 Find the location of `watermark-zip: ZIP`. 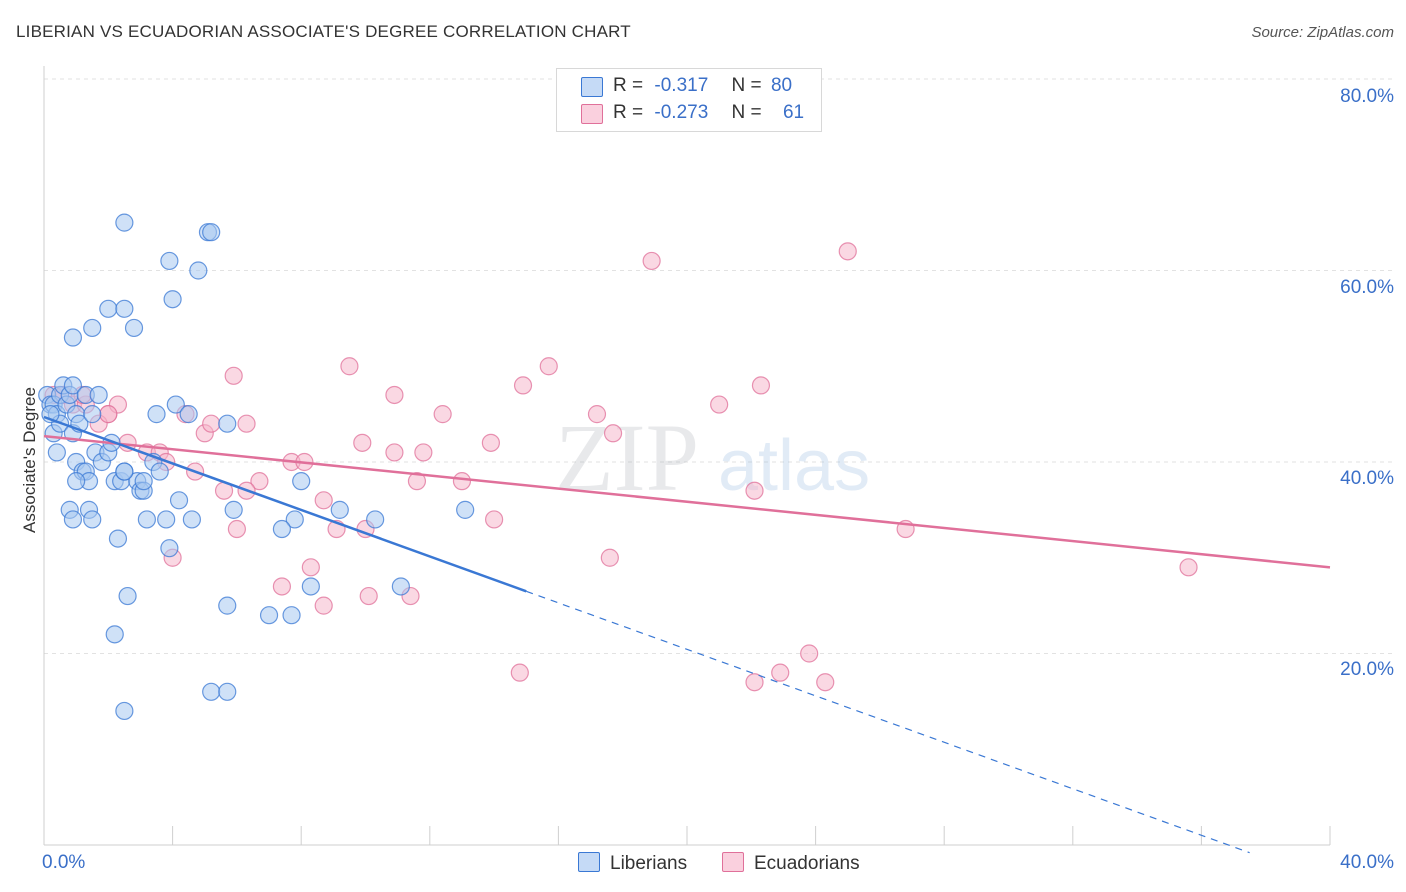

watermark-zip: ZIP is located at coordinates (627, 457).